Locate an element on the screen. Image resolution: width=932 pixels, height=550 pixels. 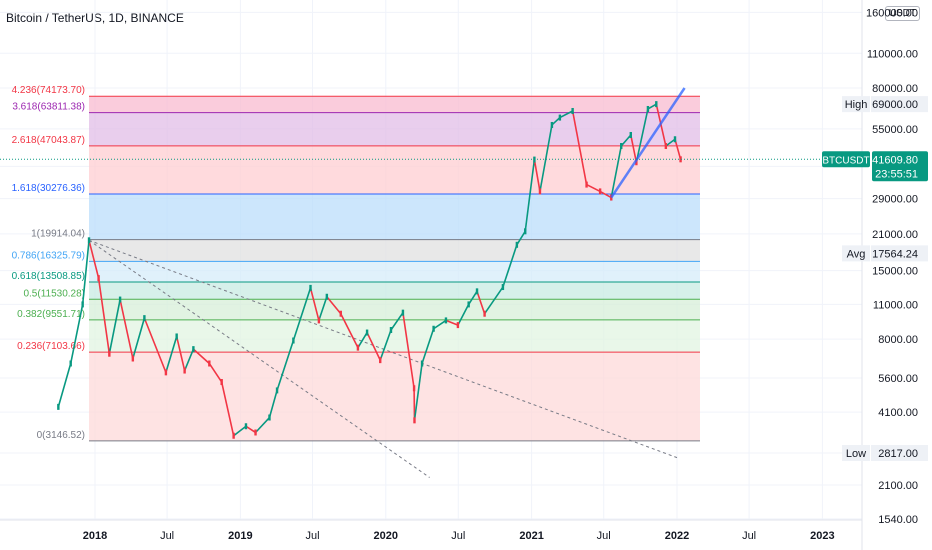
y-tick-label: 15000.00 is located at coordinates (895, 272).